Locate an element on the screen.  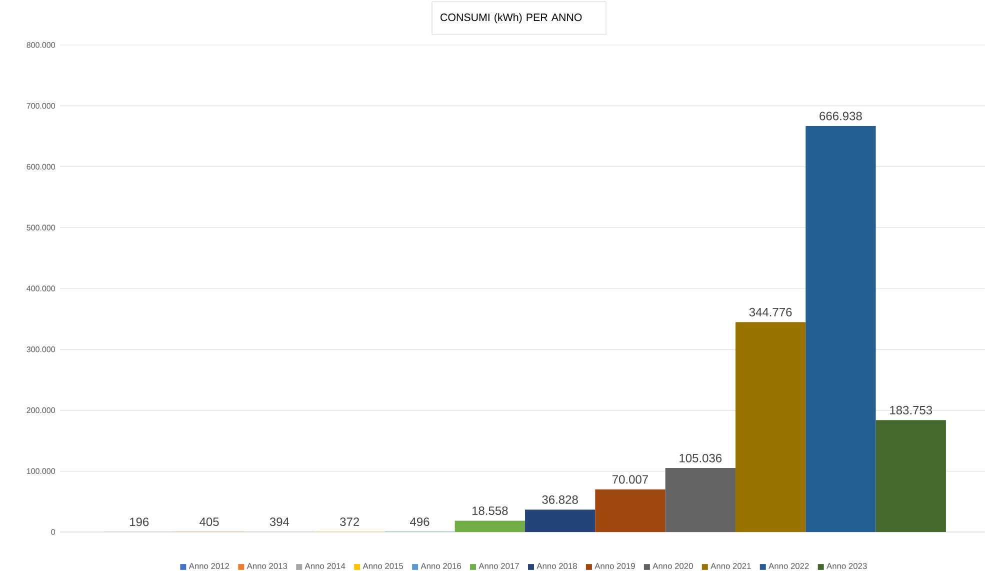
legend-label: Anno 2015 is located at coordinates (383, 566).